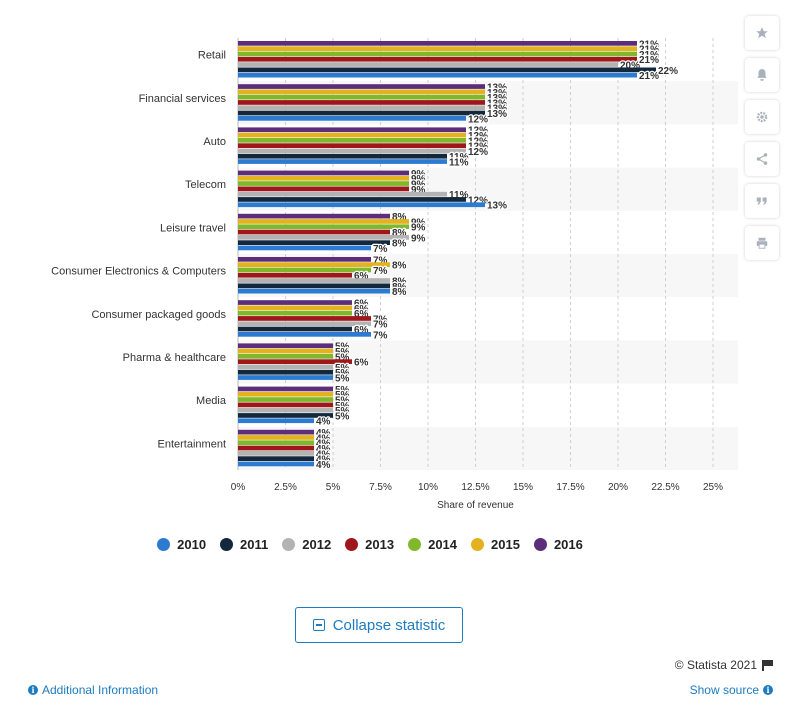 This screenshot has height=726, width=800. Describe the element at coordinates (181, 544) in the screenshot. I see `legend-item: 2010` at that location.